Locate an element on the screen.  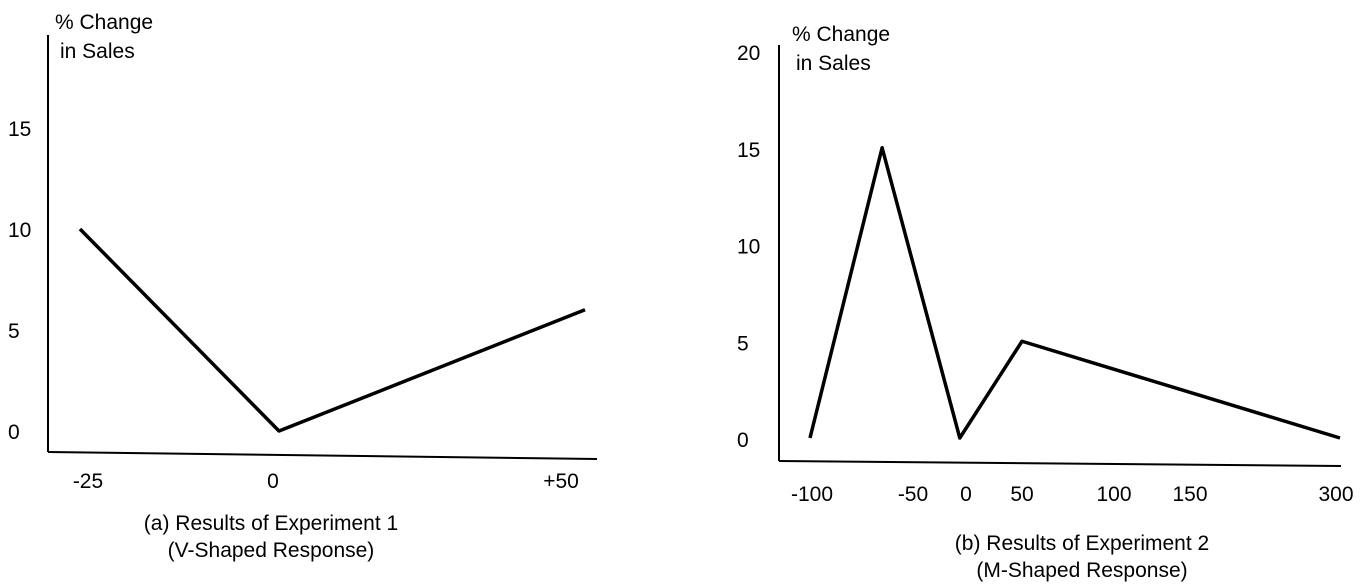
chart-a-y-tick-label: 10 is located at coordinates (19, 230).